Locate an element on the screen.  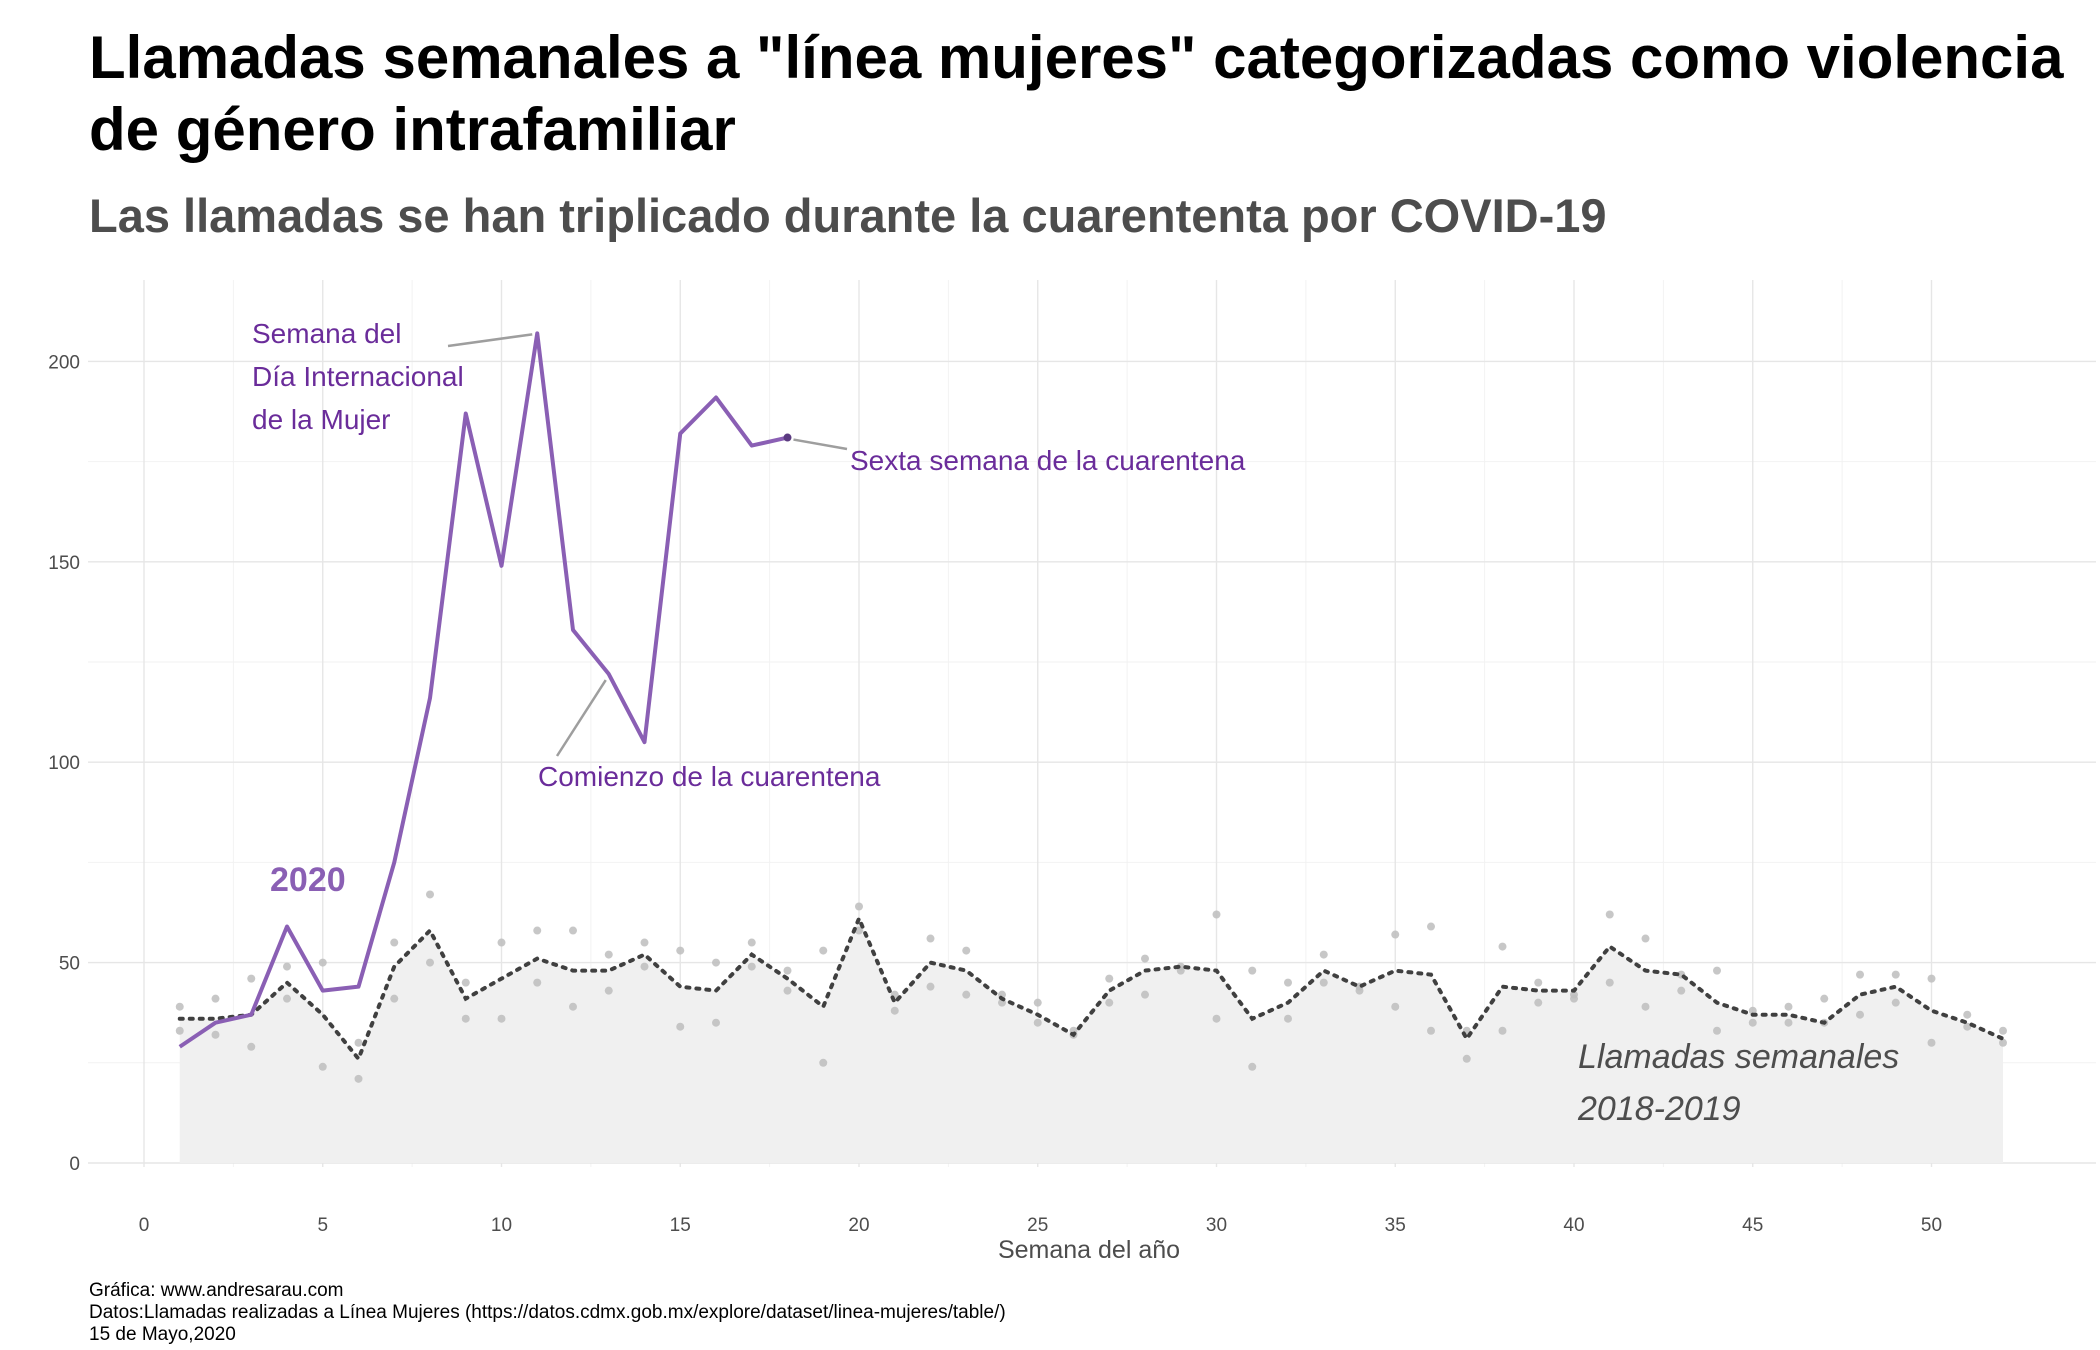
series-label-2020: 2020 is located at coordinates (308, 880).